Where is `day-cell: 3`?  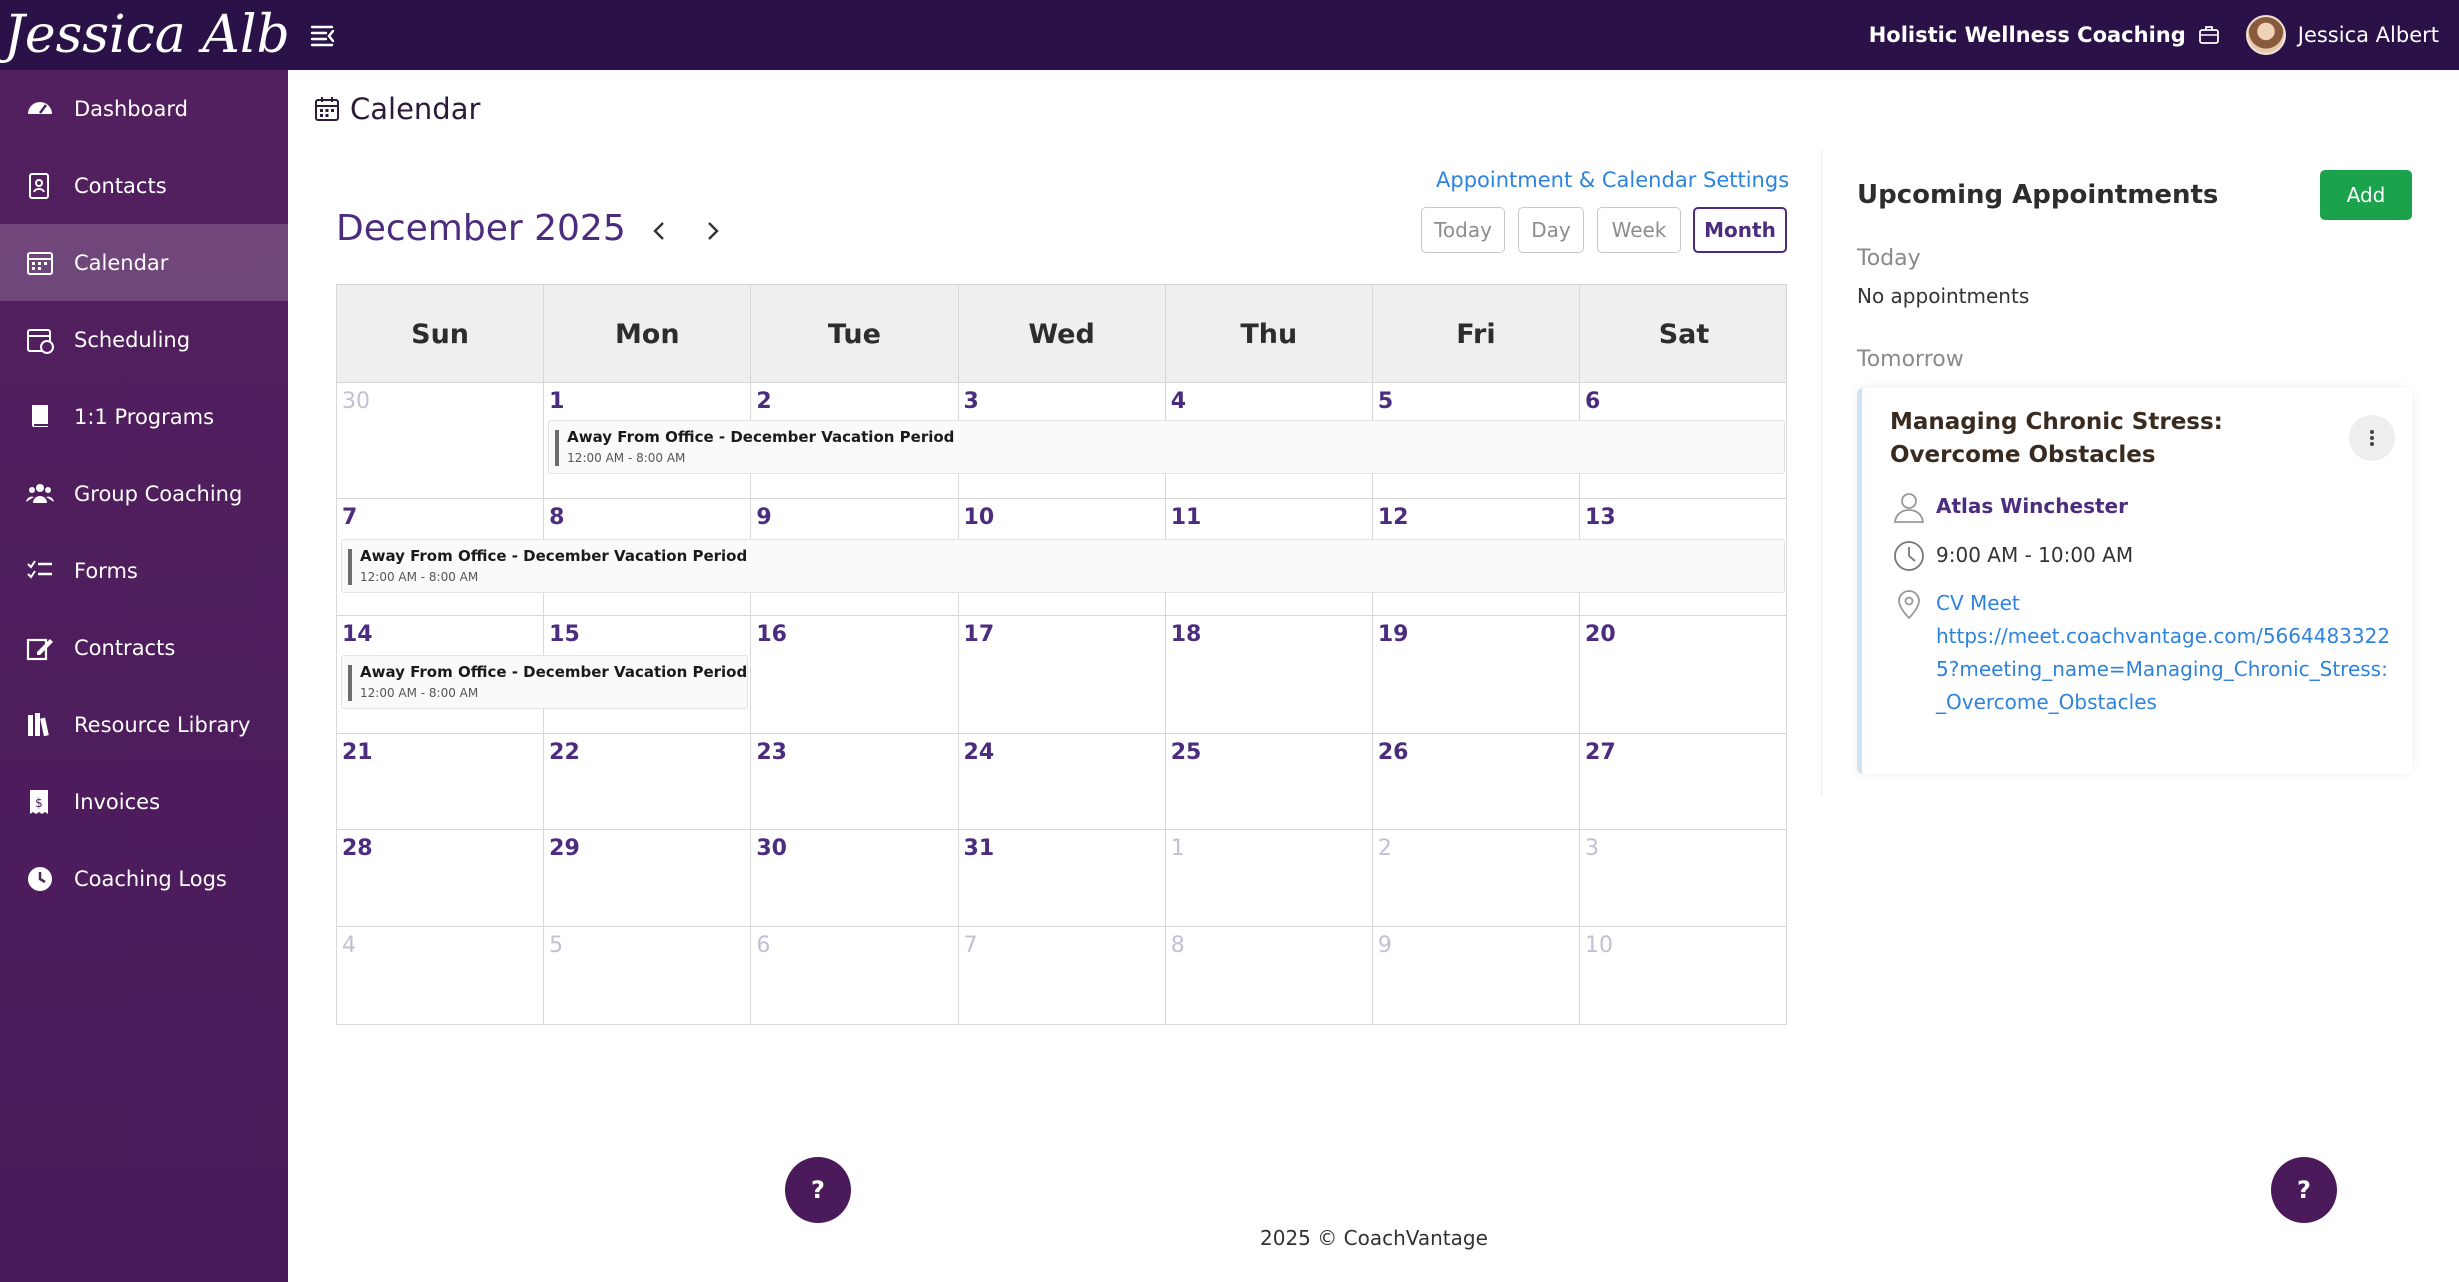
day-cell: 3 is located at coordinates (1684, 878).